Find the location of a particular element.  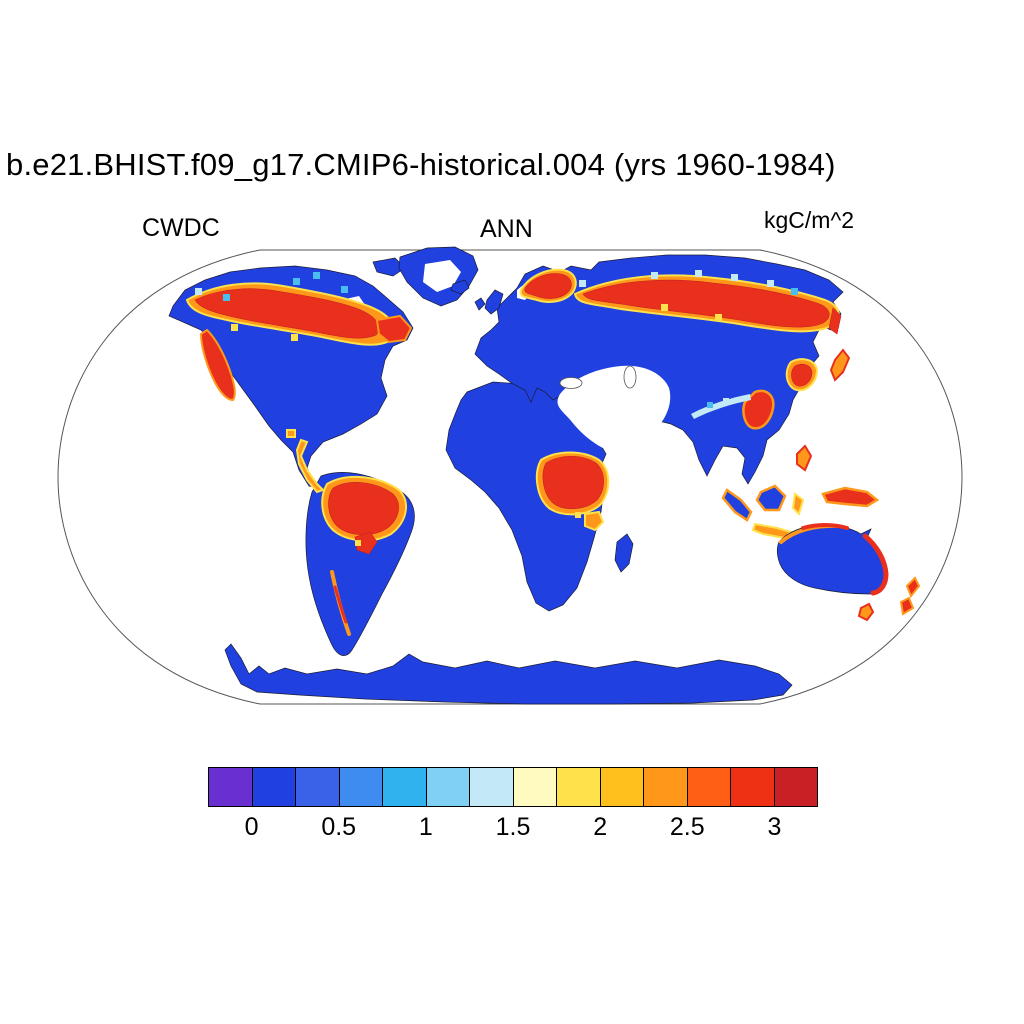

iceland is located at coordinates (460, 287).